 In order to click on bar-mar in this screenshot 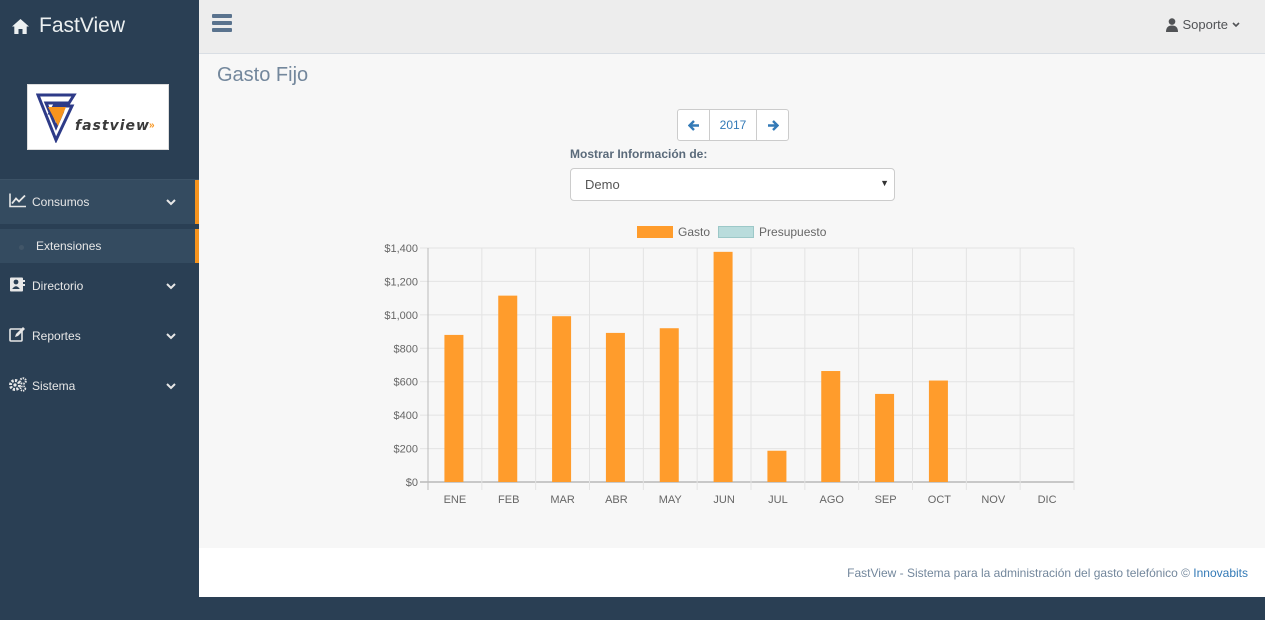, I will do `click(562, 399)`.